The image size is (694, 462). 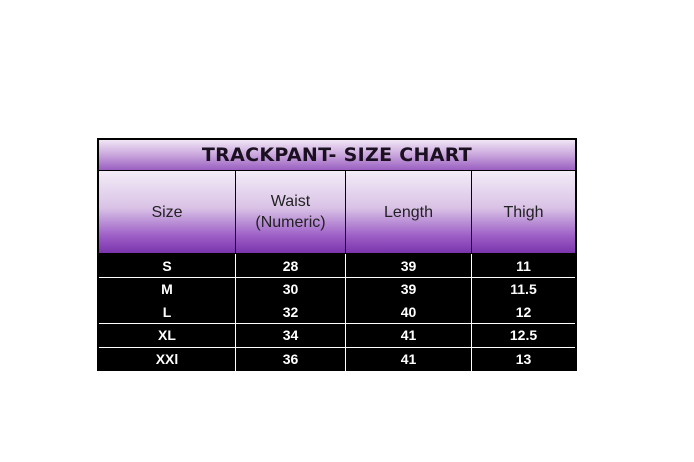 I want to click on table-cell: XL, so click(x=167, y=335).